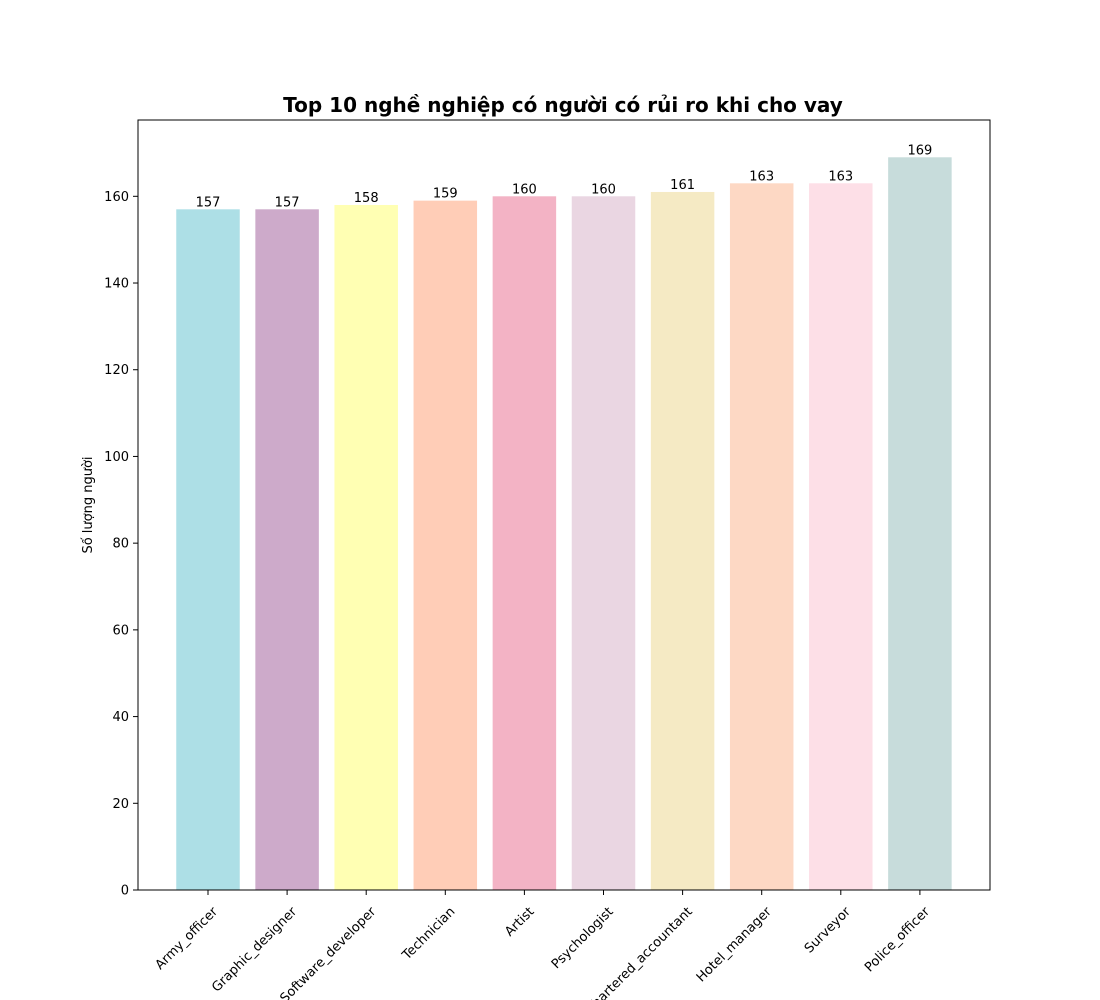 This screenshot has width=1100, height=1000. Describe the element at coordinates (116, 370) in the screenshot. I see `y-tick-label: 120` at that location.